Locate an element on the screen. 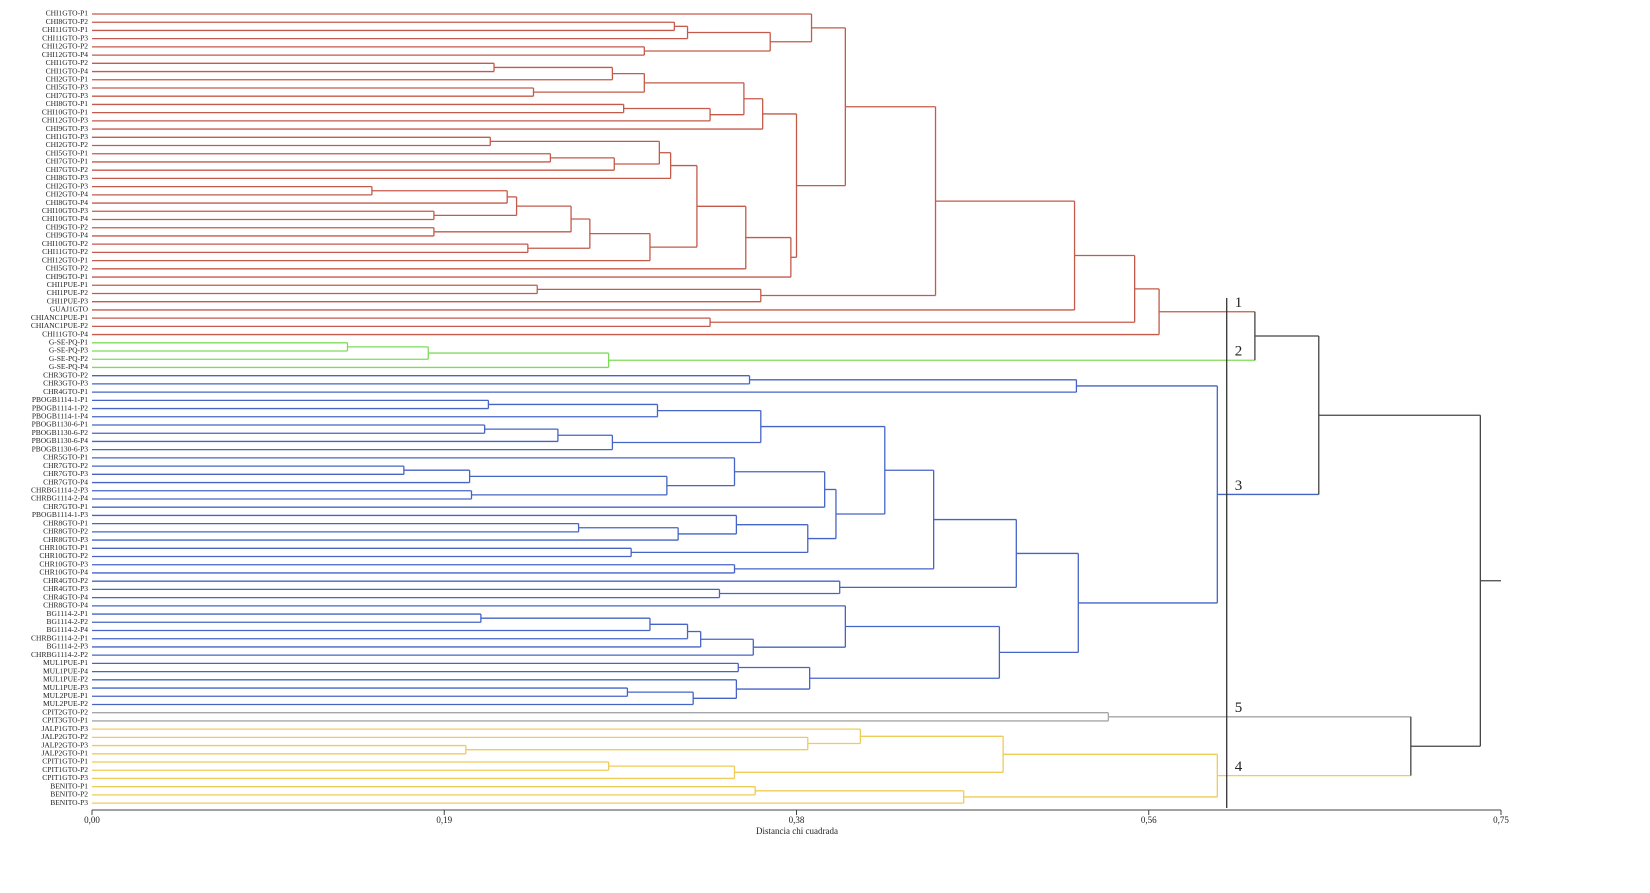 The image size is (1650, 893). leaf-label: CHR10GTO-P1 is located at coordinates (63, 547).